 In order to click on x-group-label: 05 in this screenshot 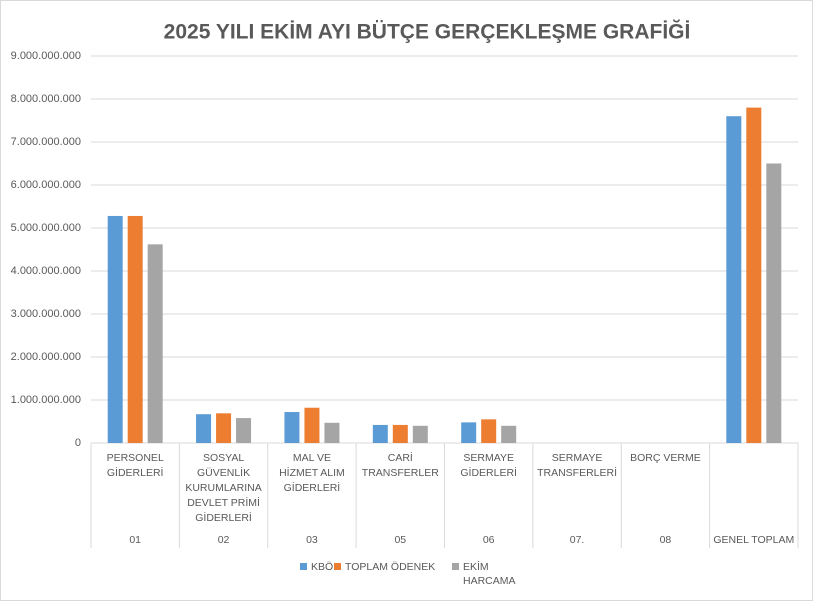, I will do `click(400, 540)`.